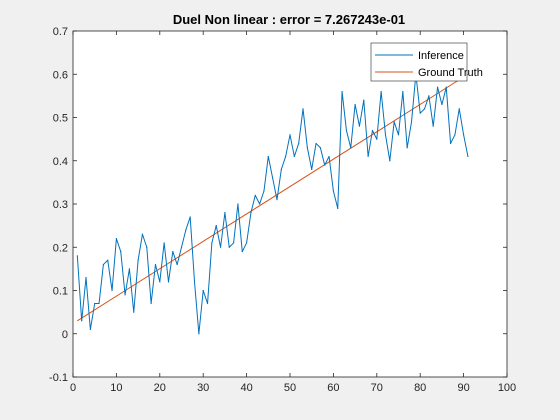 The image size is (560, 420). I want to click on y-tick-label: -0.1, so click(58, 378).